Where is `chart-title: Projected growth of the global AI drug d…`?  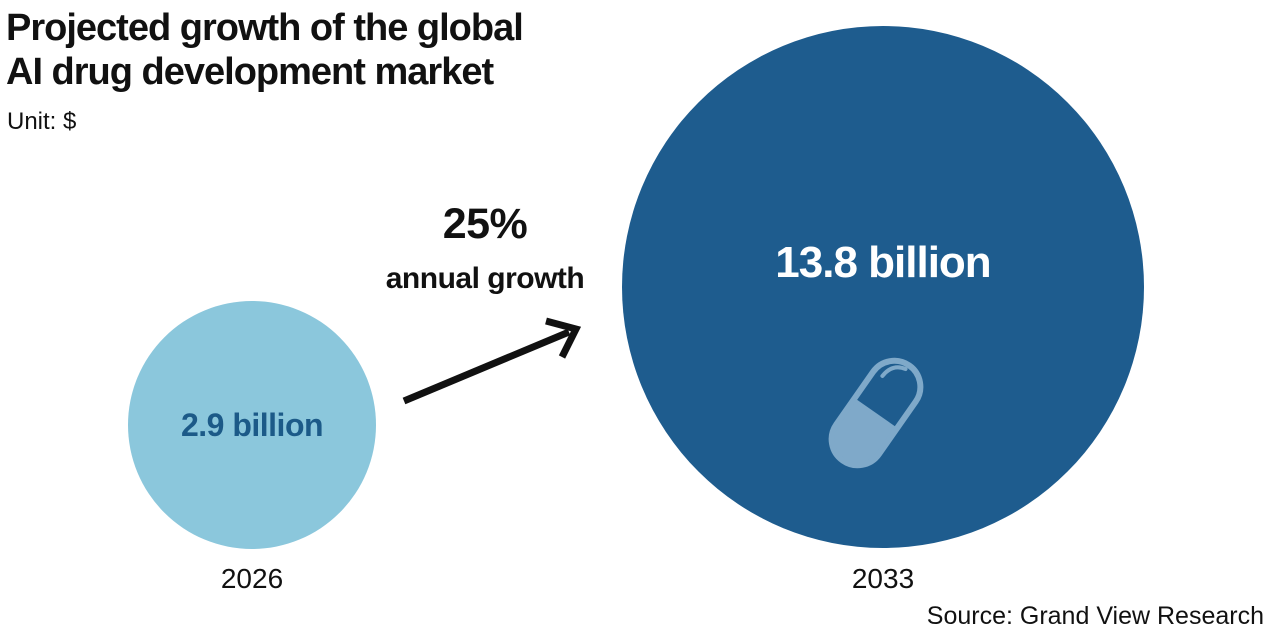 chart-title: Projected growth of the global AI drug d… is located at coordinates (265, 50).